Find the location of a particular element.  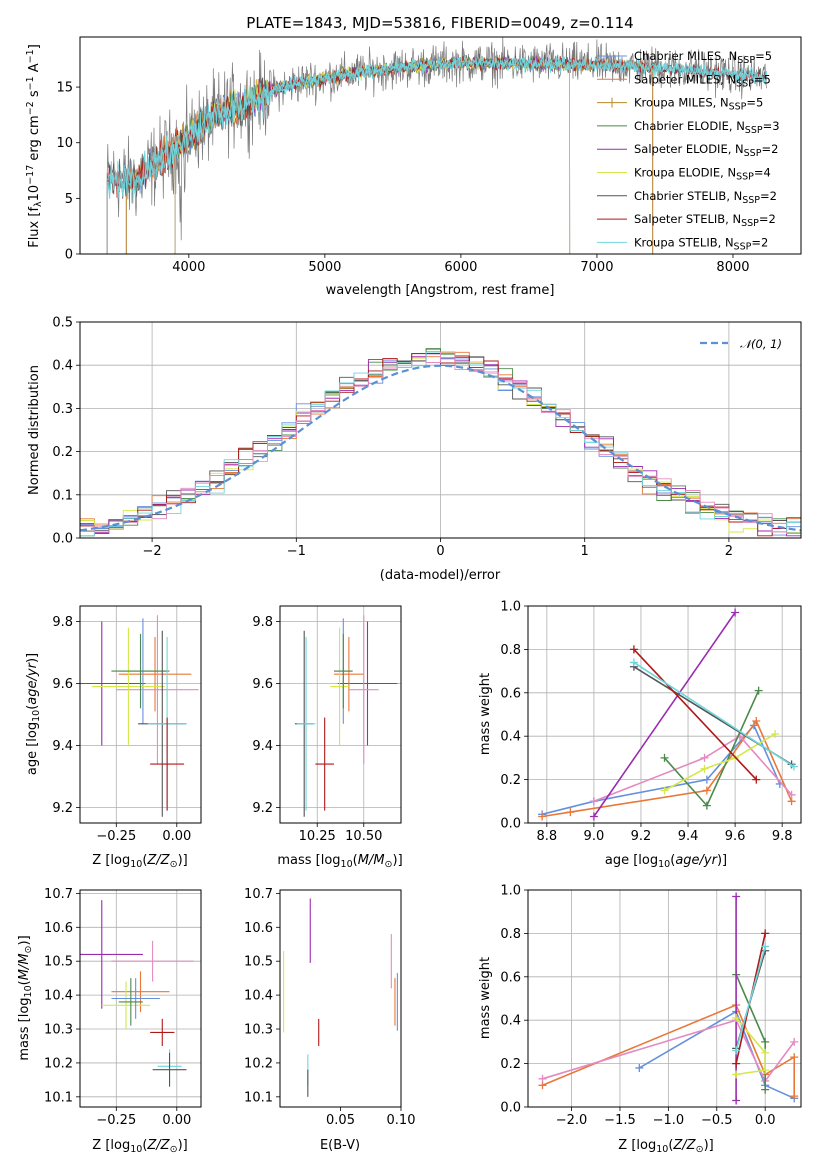

y-tick-label: 0.3 is located at coordinates (62, 409).